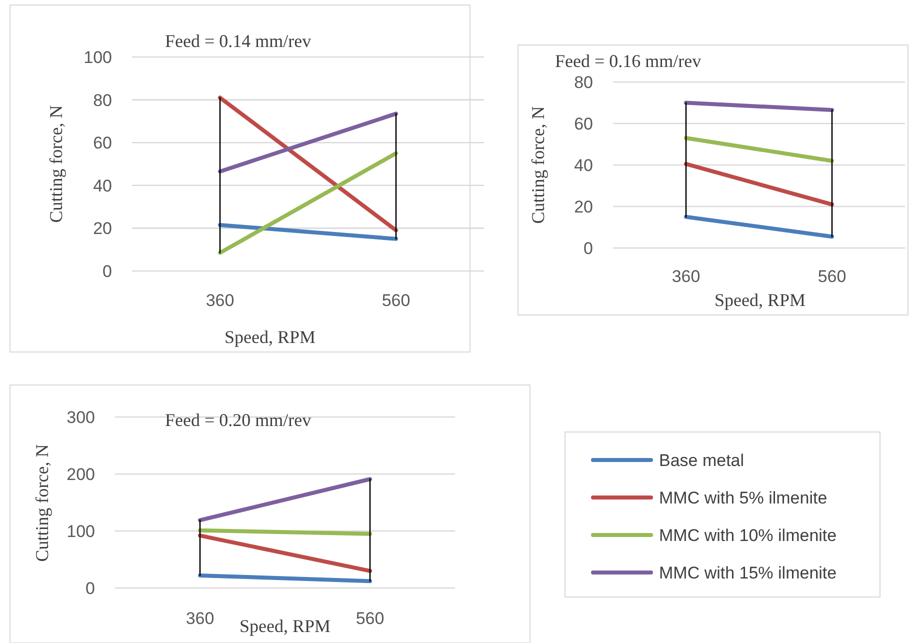  What do you see at coordinates (743, 498) in the screenshot?
I see `legend-label: MMC with 5% ilmenite` at bounding box center [743, 498].